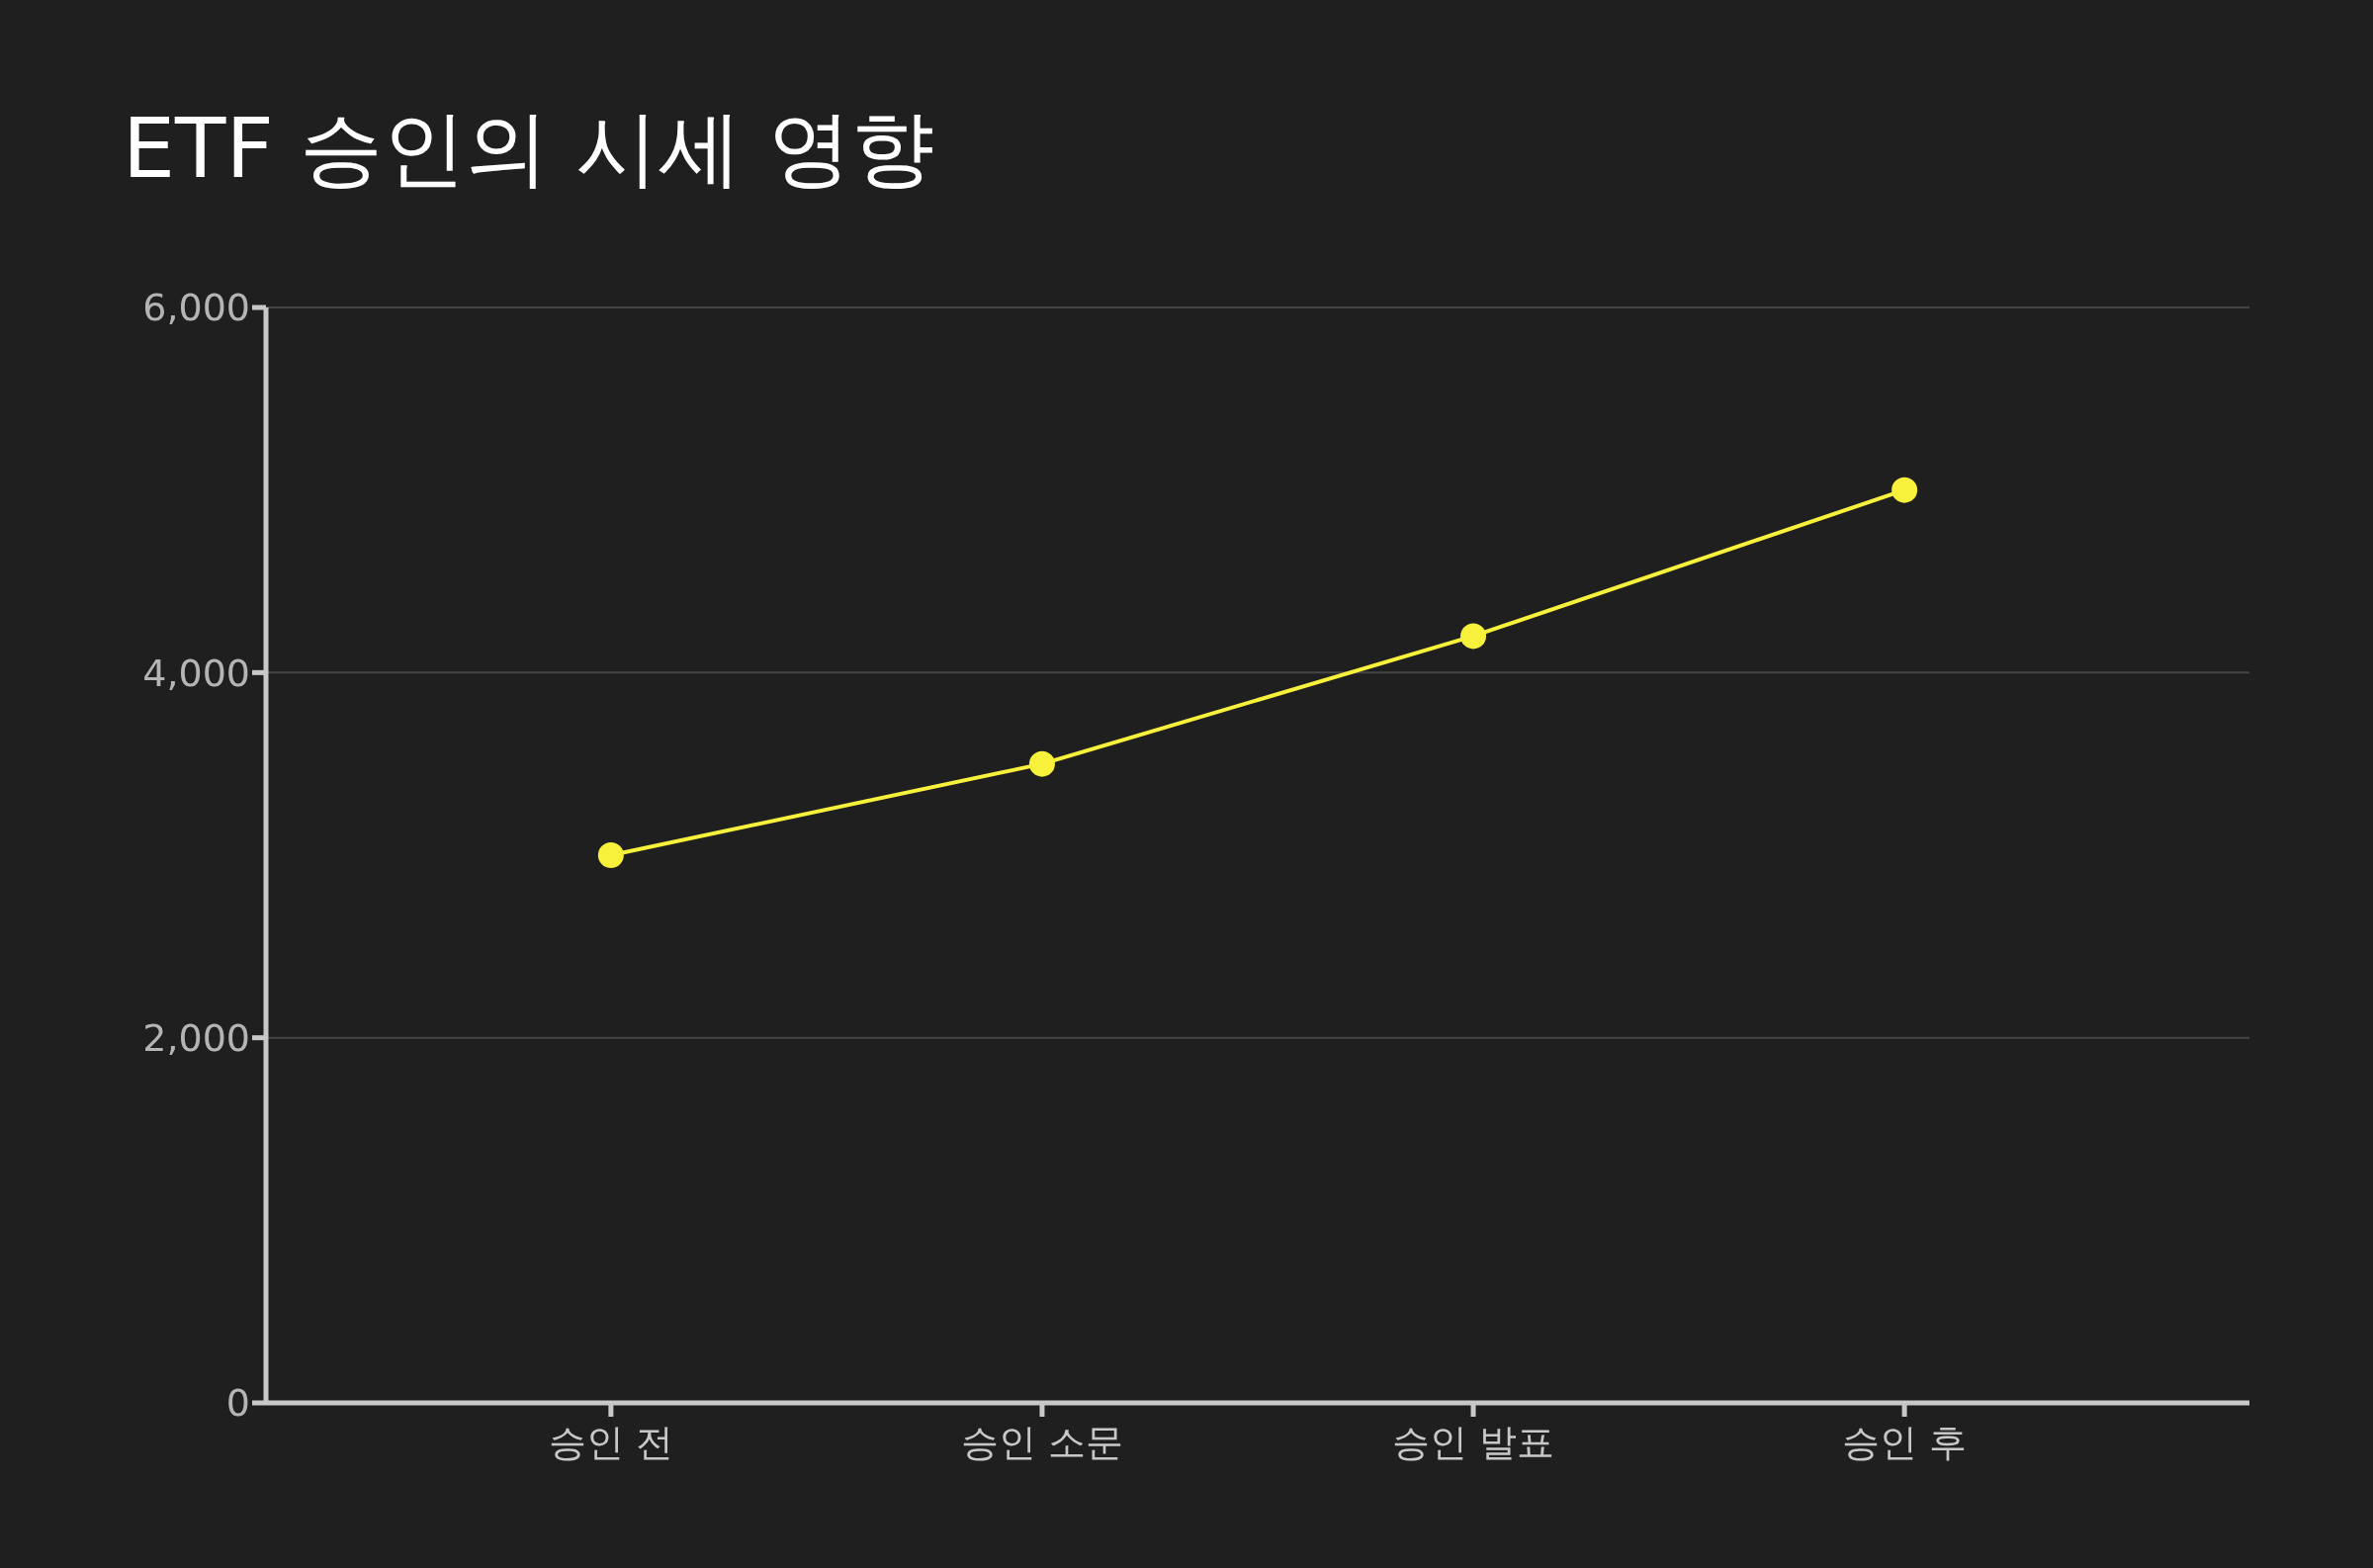  Describe the element at coordinates (1473, 1442) in the screenshot. I see `x-tick-label: 승인 발표` at that location.